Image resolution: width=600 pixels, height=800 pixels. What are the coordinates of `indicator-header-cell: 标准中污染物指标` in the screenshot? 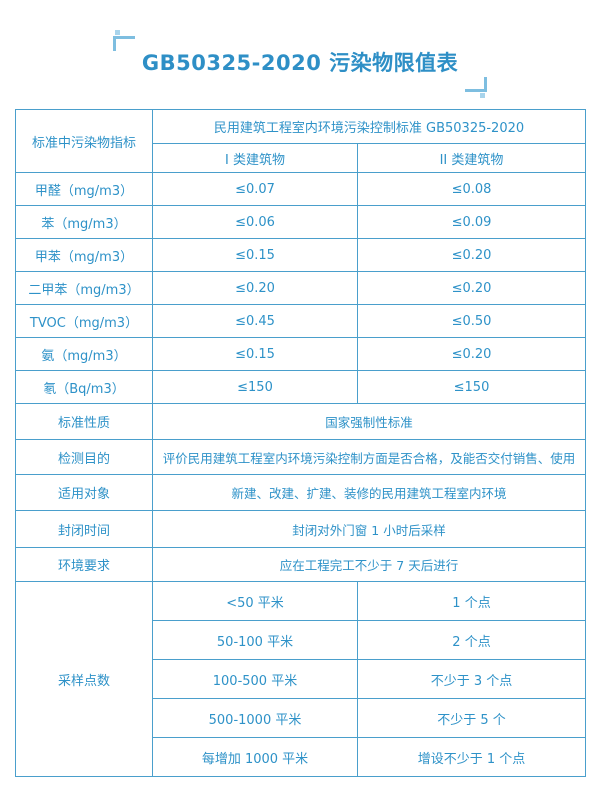 It's located at (84, 141).